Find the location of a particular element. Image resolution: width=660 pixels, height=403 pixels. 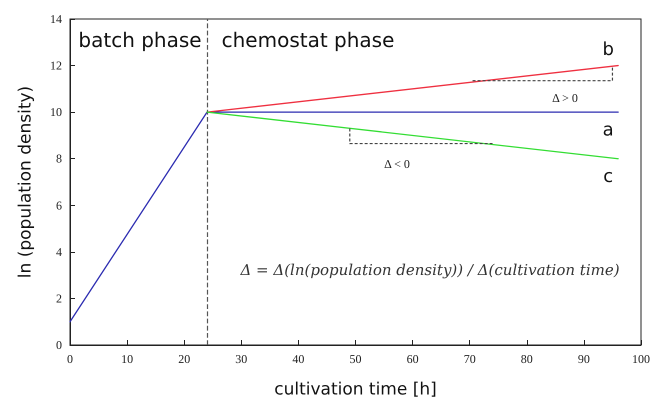

y-tick-label: 14 is located at coordinates (56, 19).